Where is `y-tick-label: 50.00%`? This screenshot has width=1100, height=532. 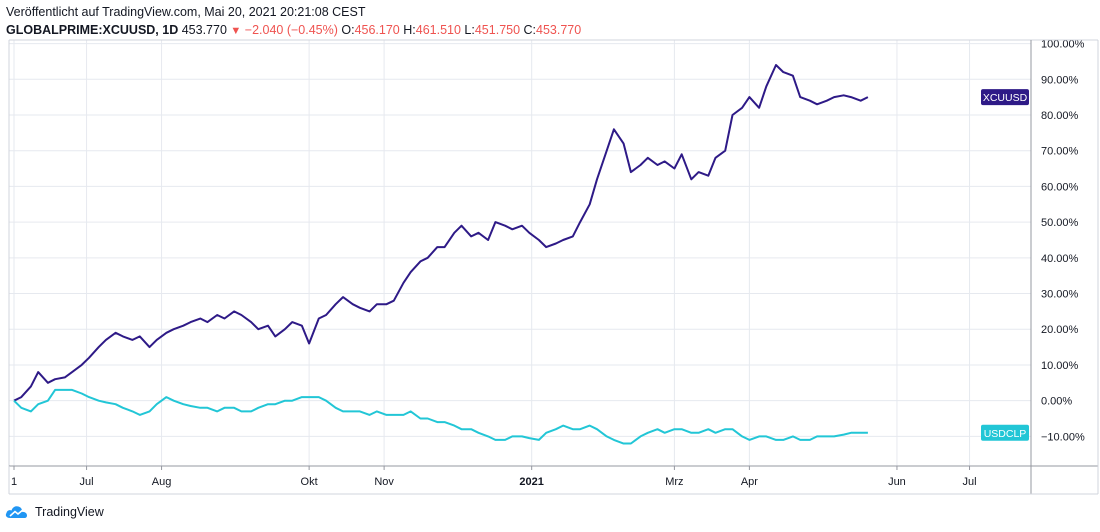
y-tick-label: 50.00% is located at coordinates (1060, 223).